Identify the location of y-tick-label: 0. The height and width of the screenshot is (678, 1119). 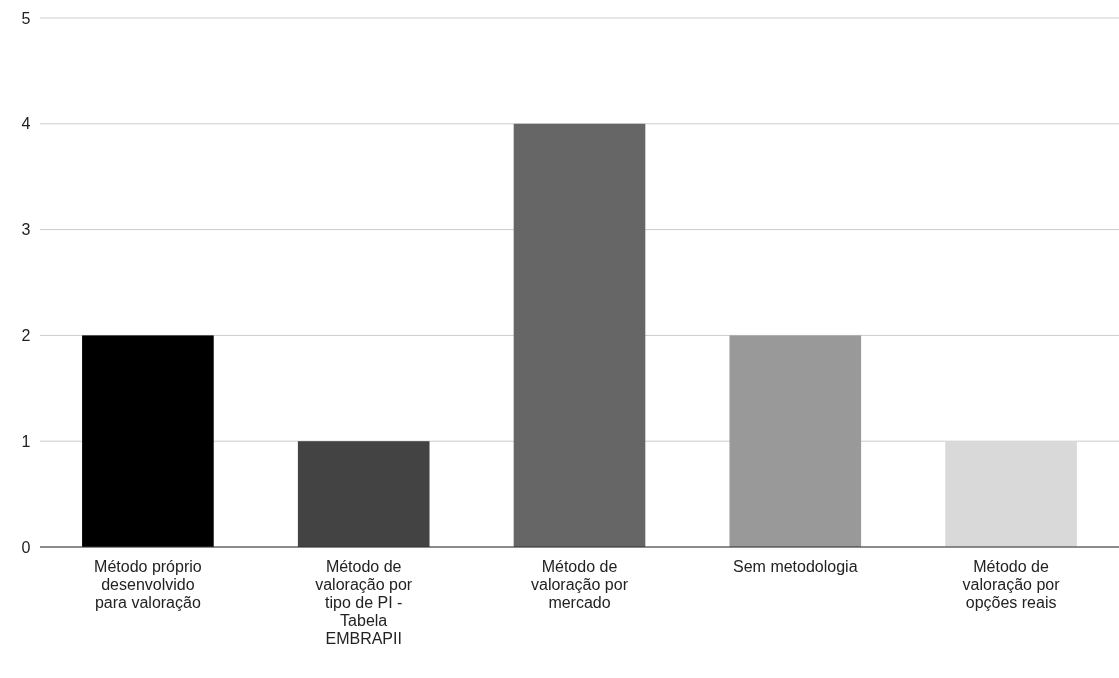
(26, 547).